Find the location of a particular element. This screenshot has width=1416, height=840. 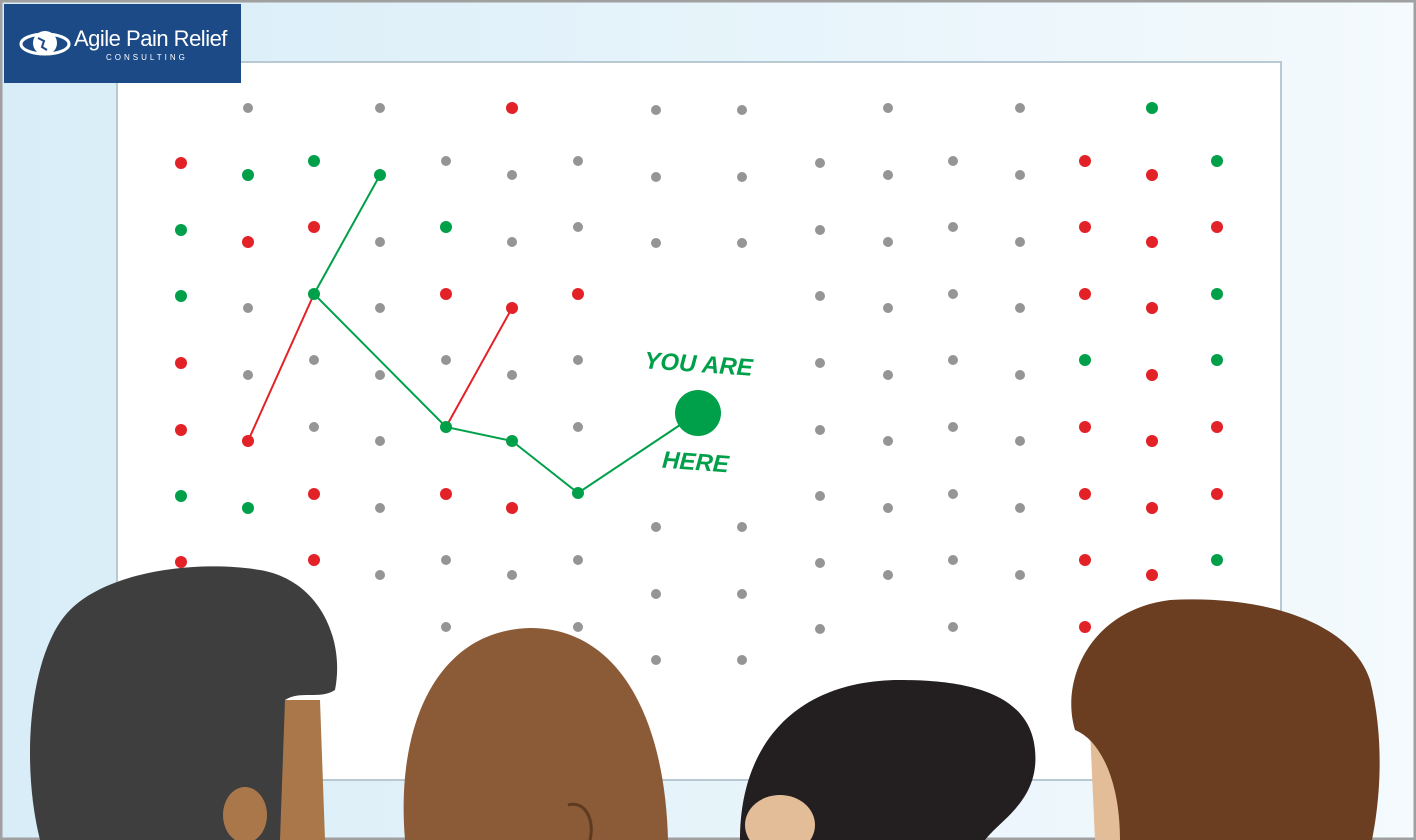

green-path is located at coordinates (505, 334).